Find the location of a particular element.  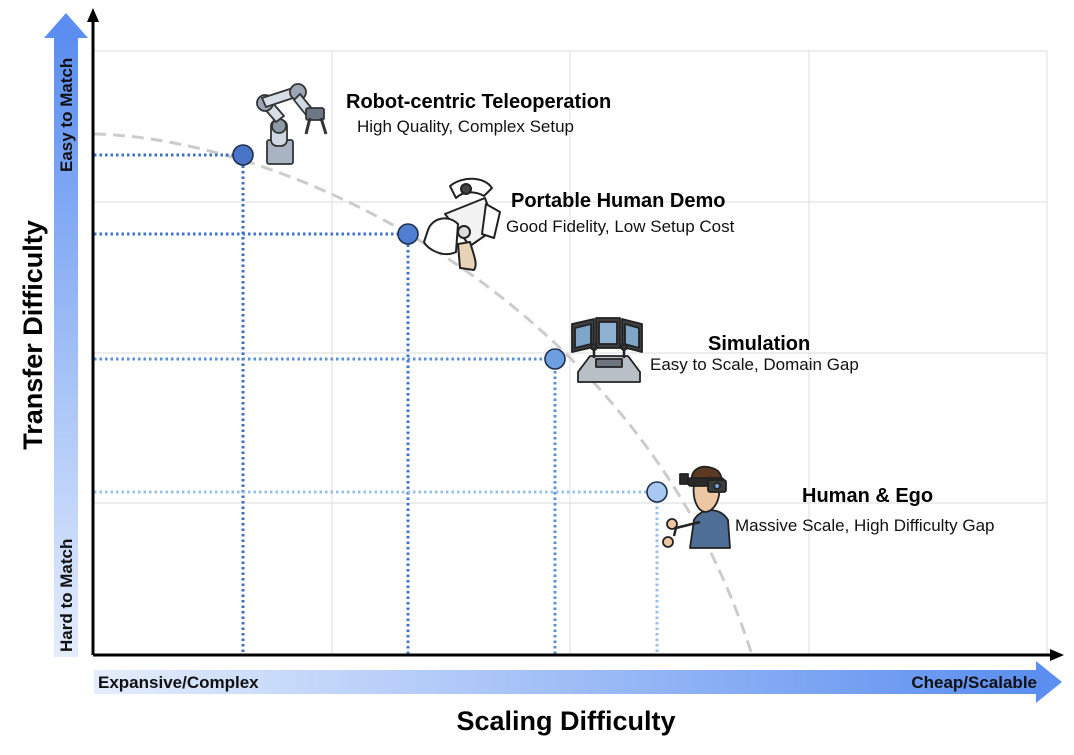

guide-line-human-ego is located at coordinates (376, 572).